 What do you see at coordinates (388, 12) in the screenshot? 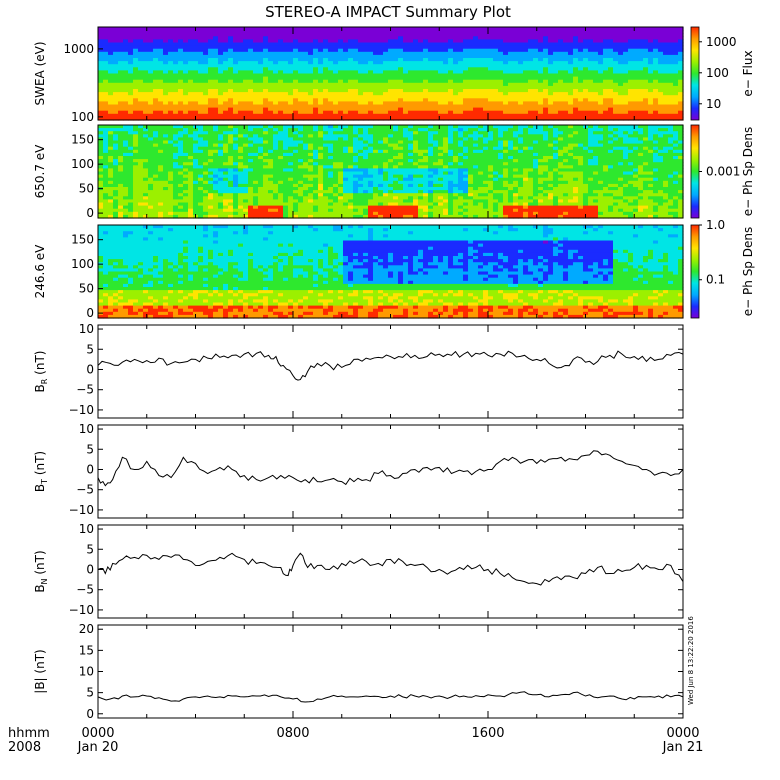
I see `plot-title: STEREO-A IMPACT Summary Plot` at bounding box center [388, 12].